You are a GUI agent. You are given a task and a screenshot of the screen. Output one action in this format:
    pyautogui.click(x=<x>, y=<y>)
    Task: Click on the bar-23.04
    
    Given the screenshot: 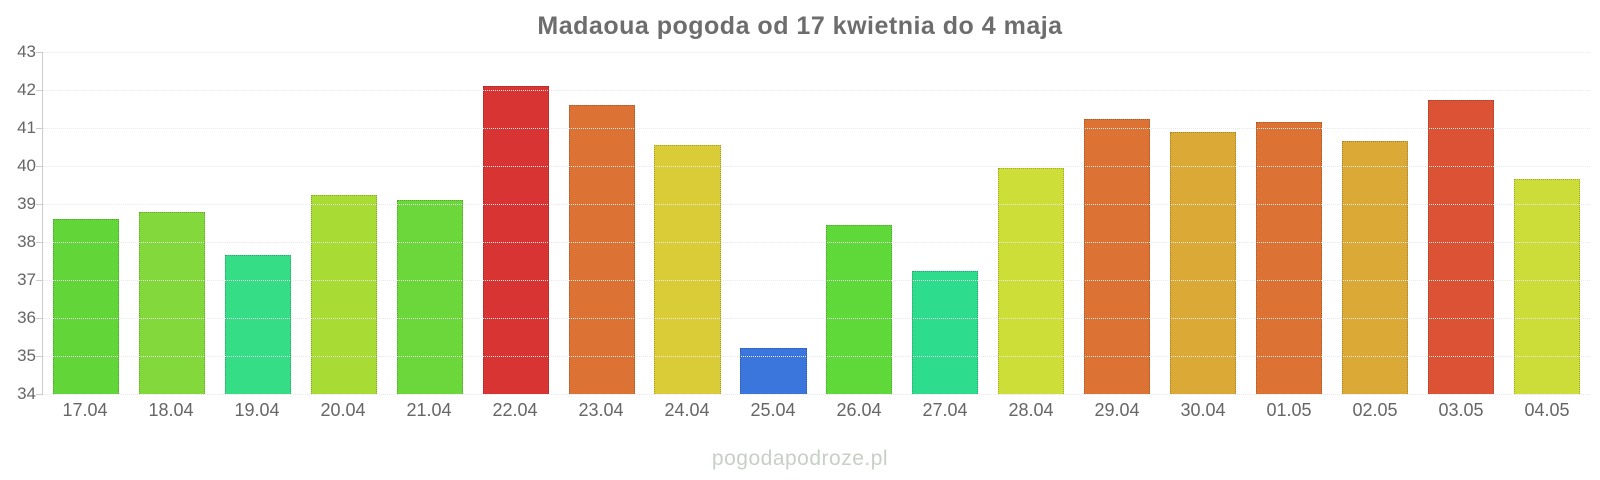 What is the action you would take?
    pyautogui.click(x=601, y=249)
    